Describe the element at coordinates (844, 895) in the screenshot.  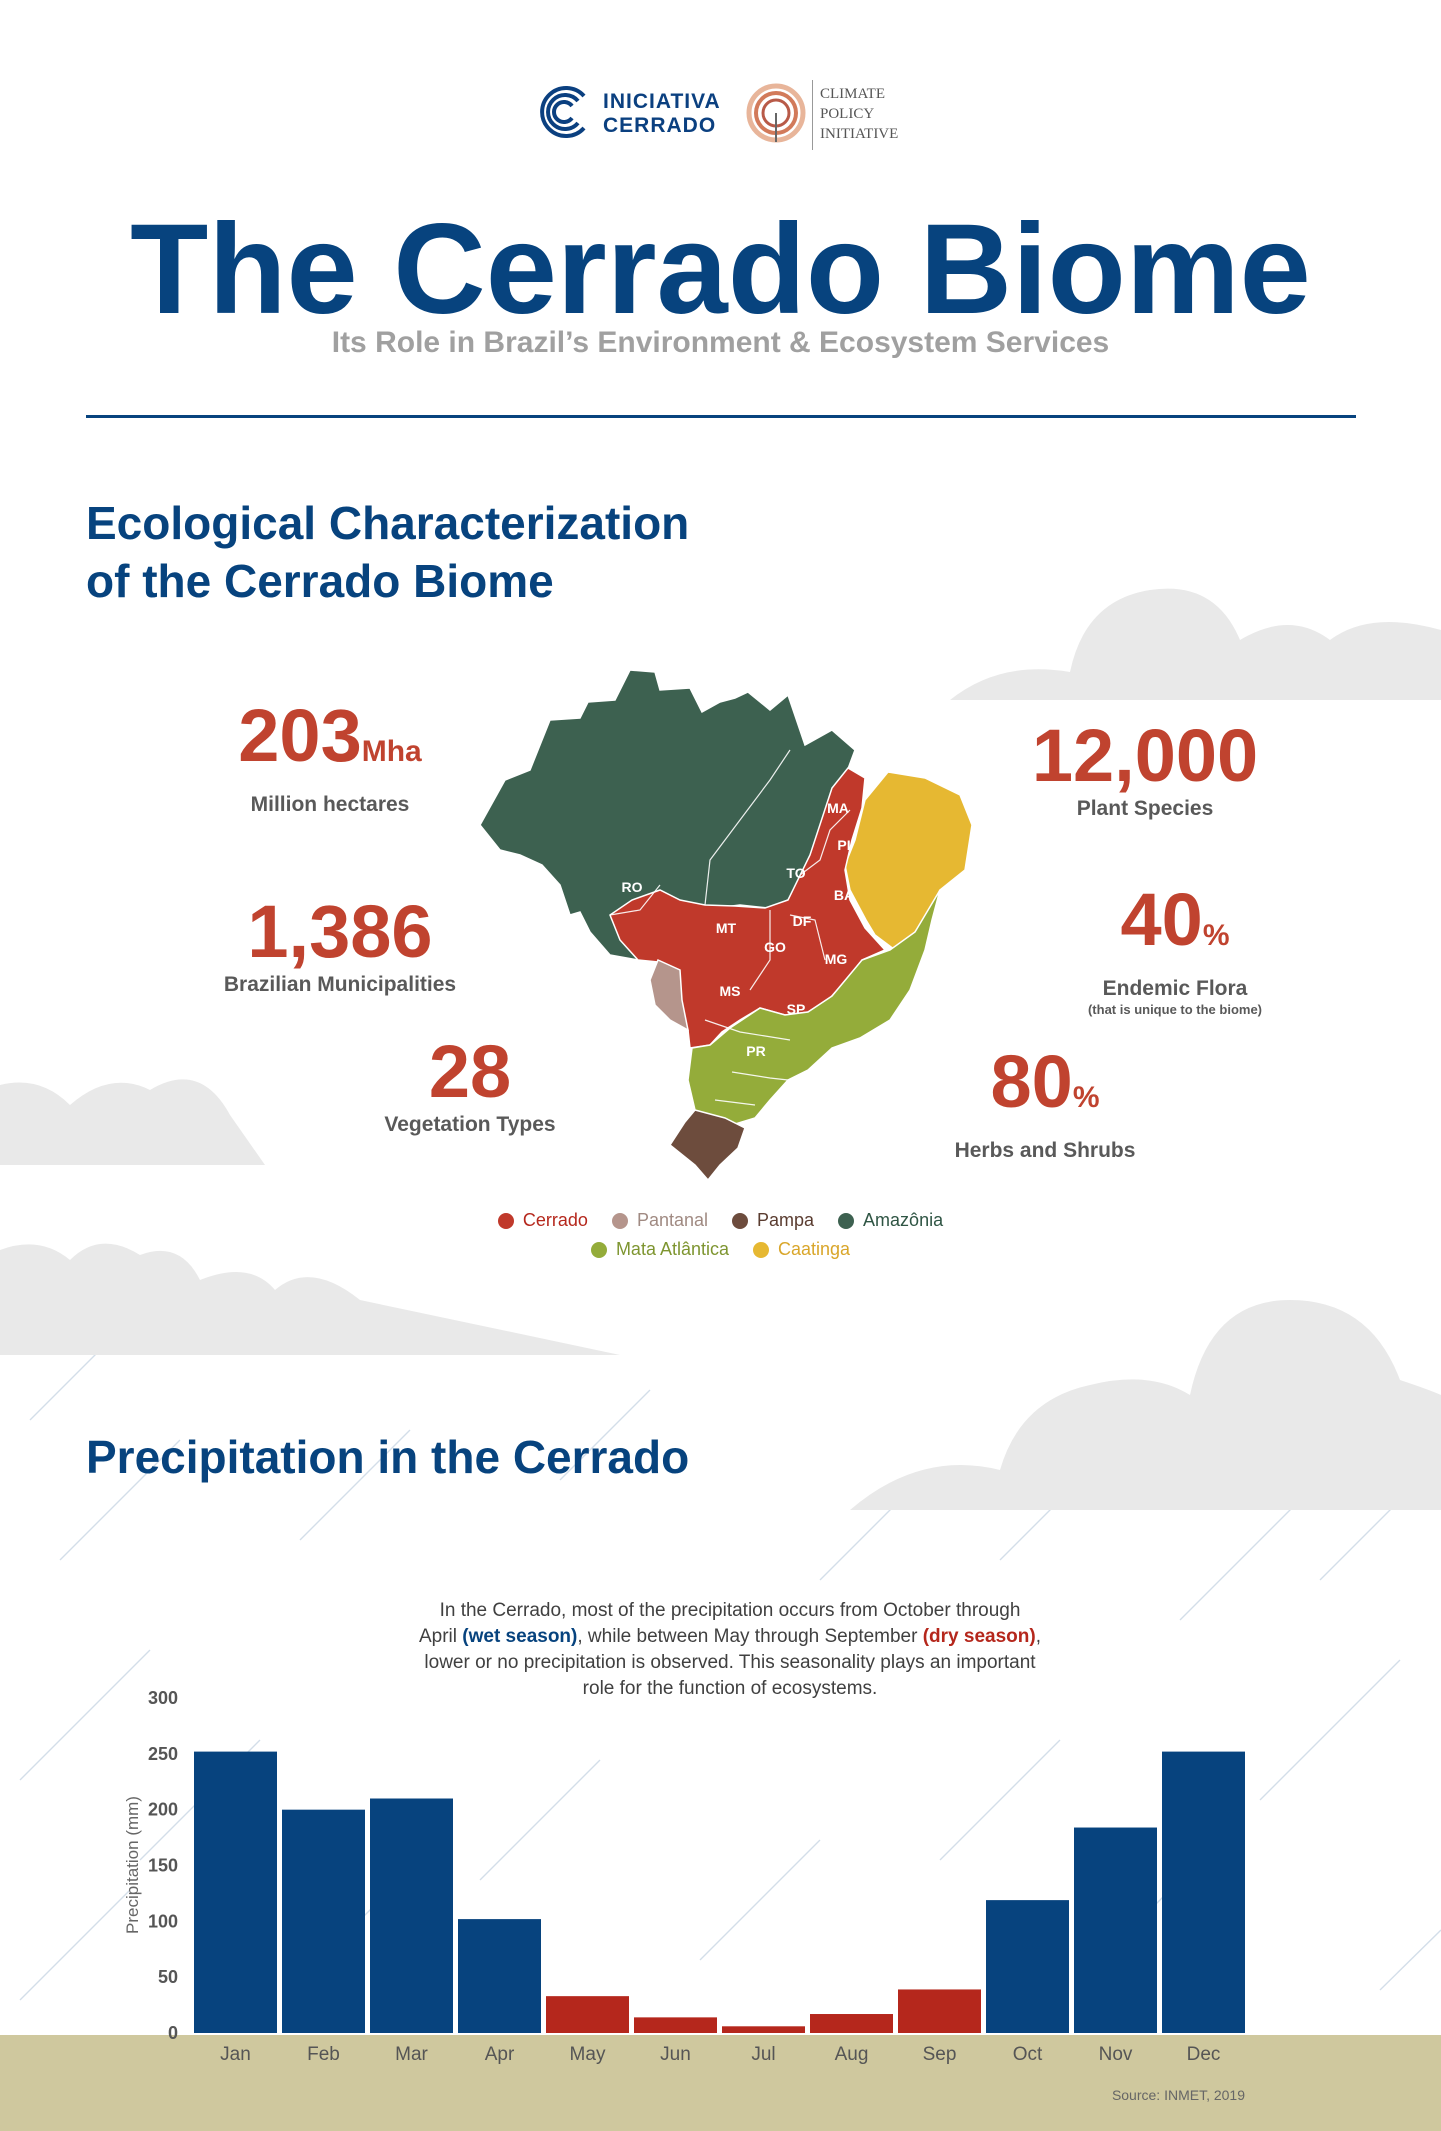
I see `map-label-ba: BA` at that location.